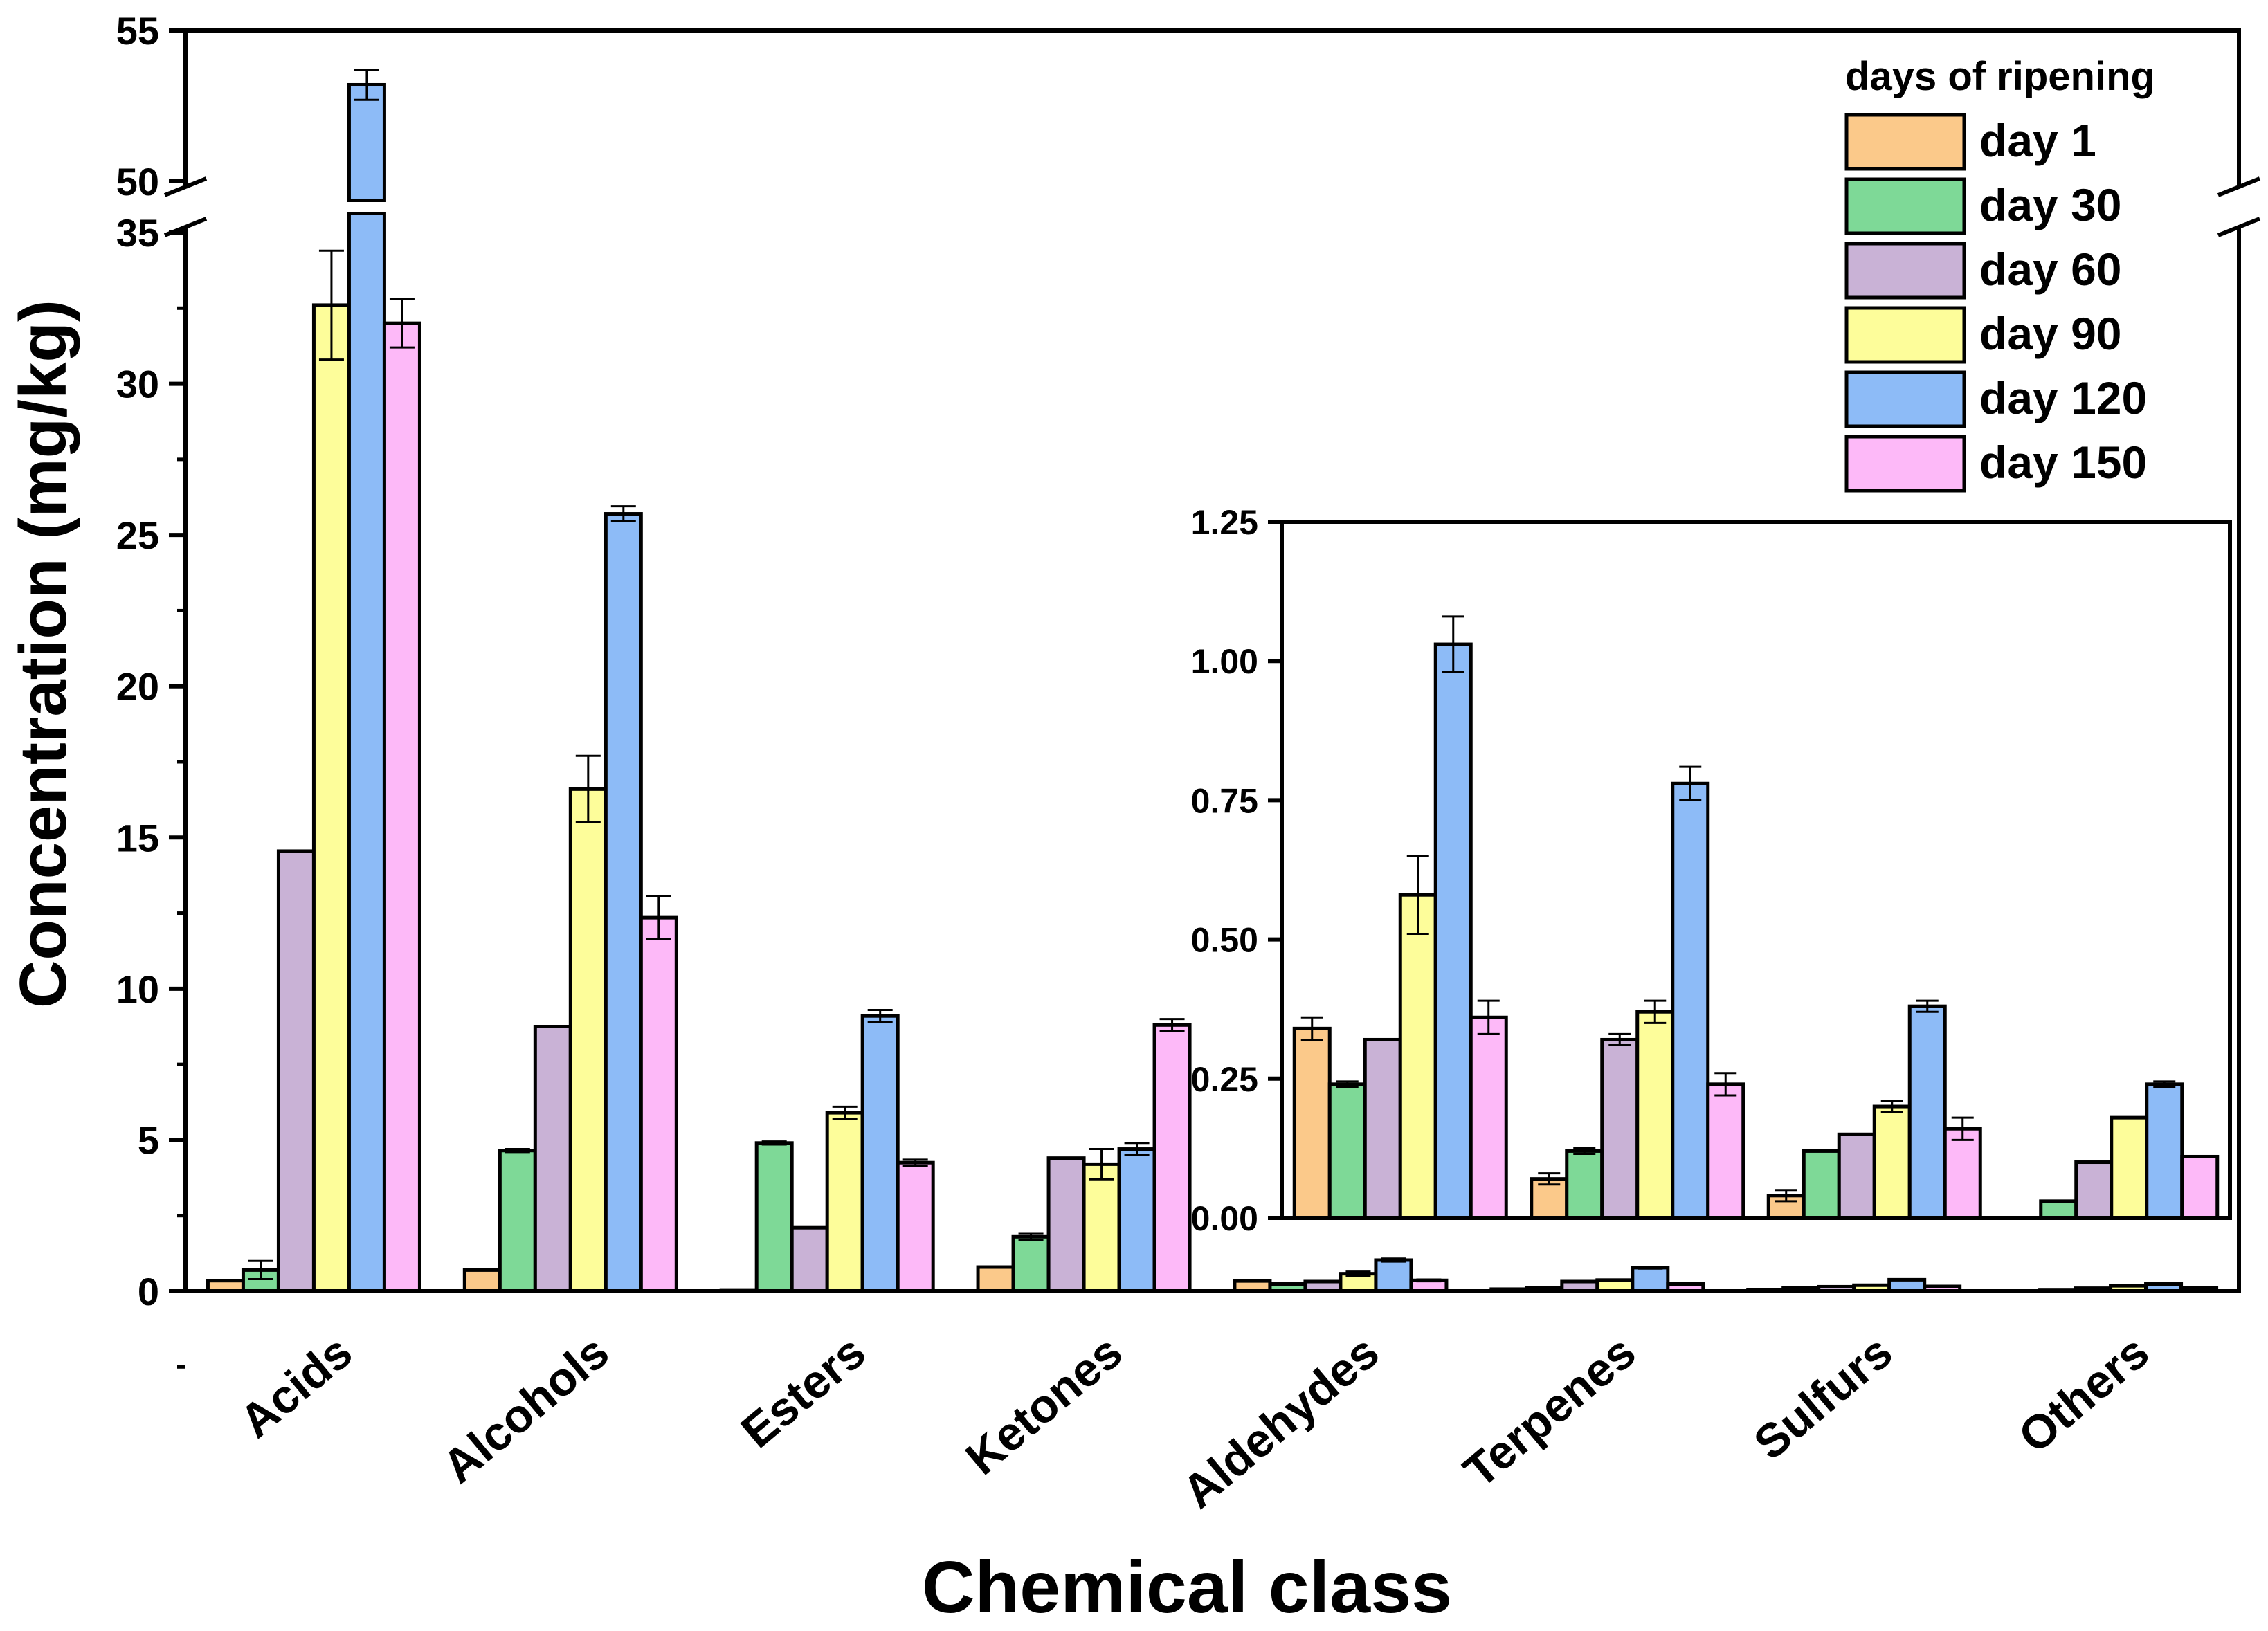 The height and width of the screenshot is (1631, 2268). I want to click on bar-acids-day-120-lower, so click(366, 752).